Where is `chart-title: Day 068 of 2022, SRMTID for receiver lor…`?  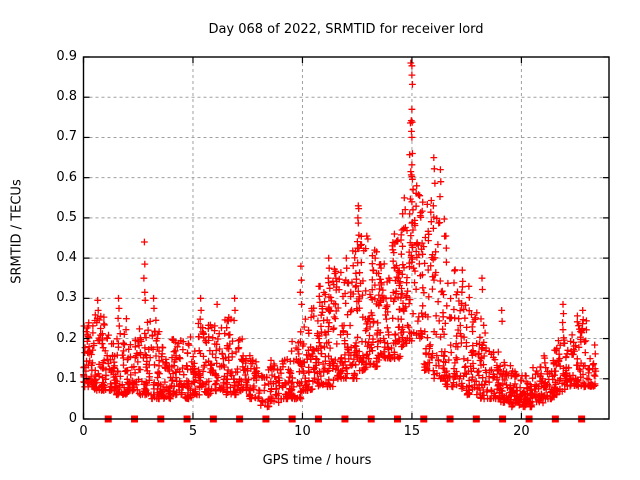 chart-title: Day 068 of 2022, SRMTID for receiver lor… is located at coordinates (346, 29).